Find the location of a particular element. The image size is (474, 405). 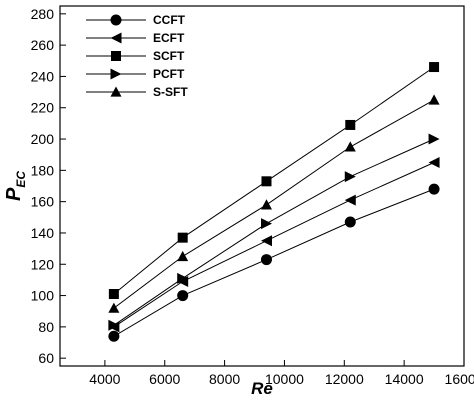

y-axis-title: PEC is located at coordinates (15, 186).